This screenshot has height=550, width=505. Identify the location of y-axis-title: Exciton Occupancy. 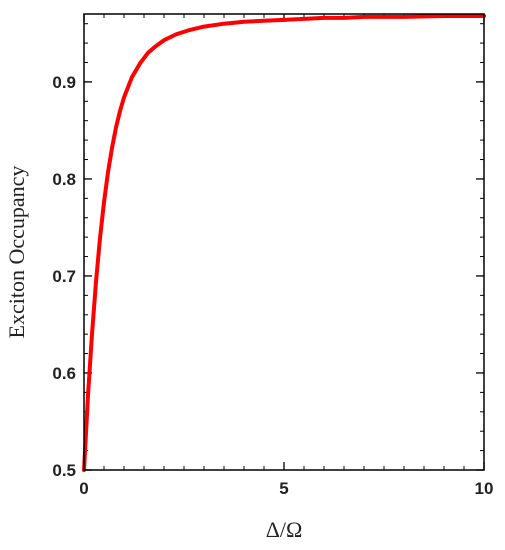
(16, 252).